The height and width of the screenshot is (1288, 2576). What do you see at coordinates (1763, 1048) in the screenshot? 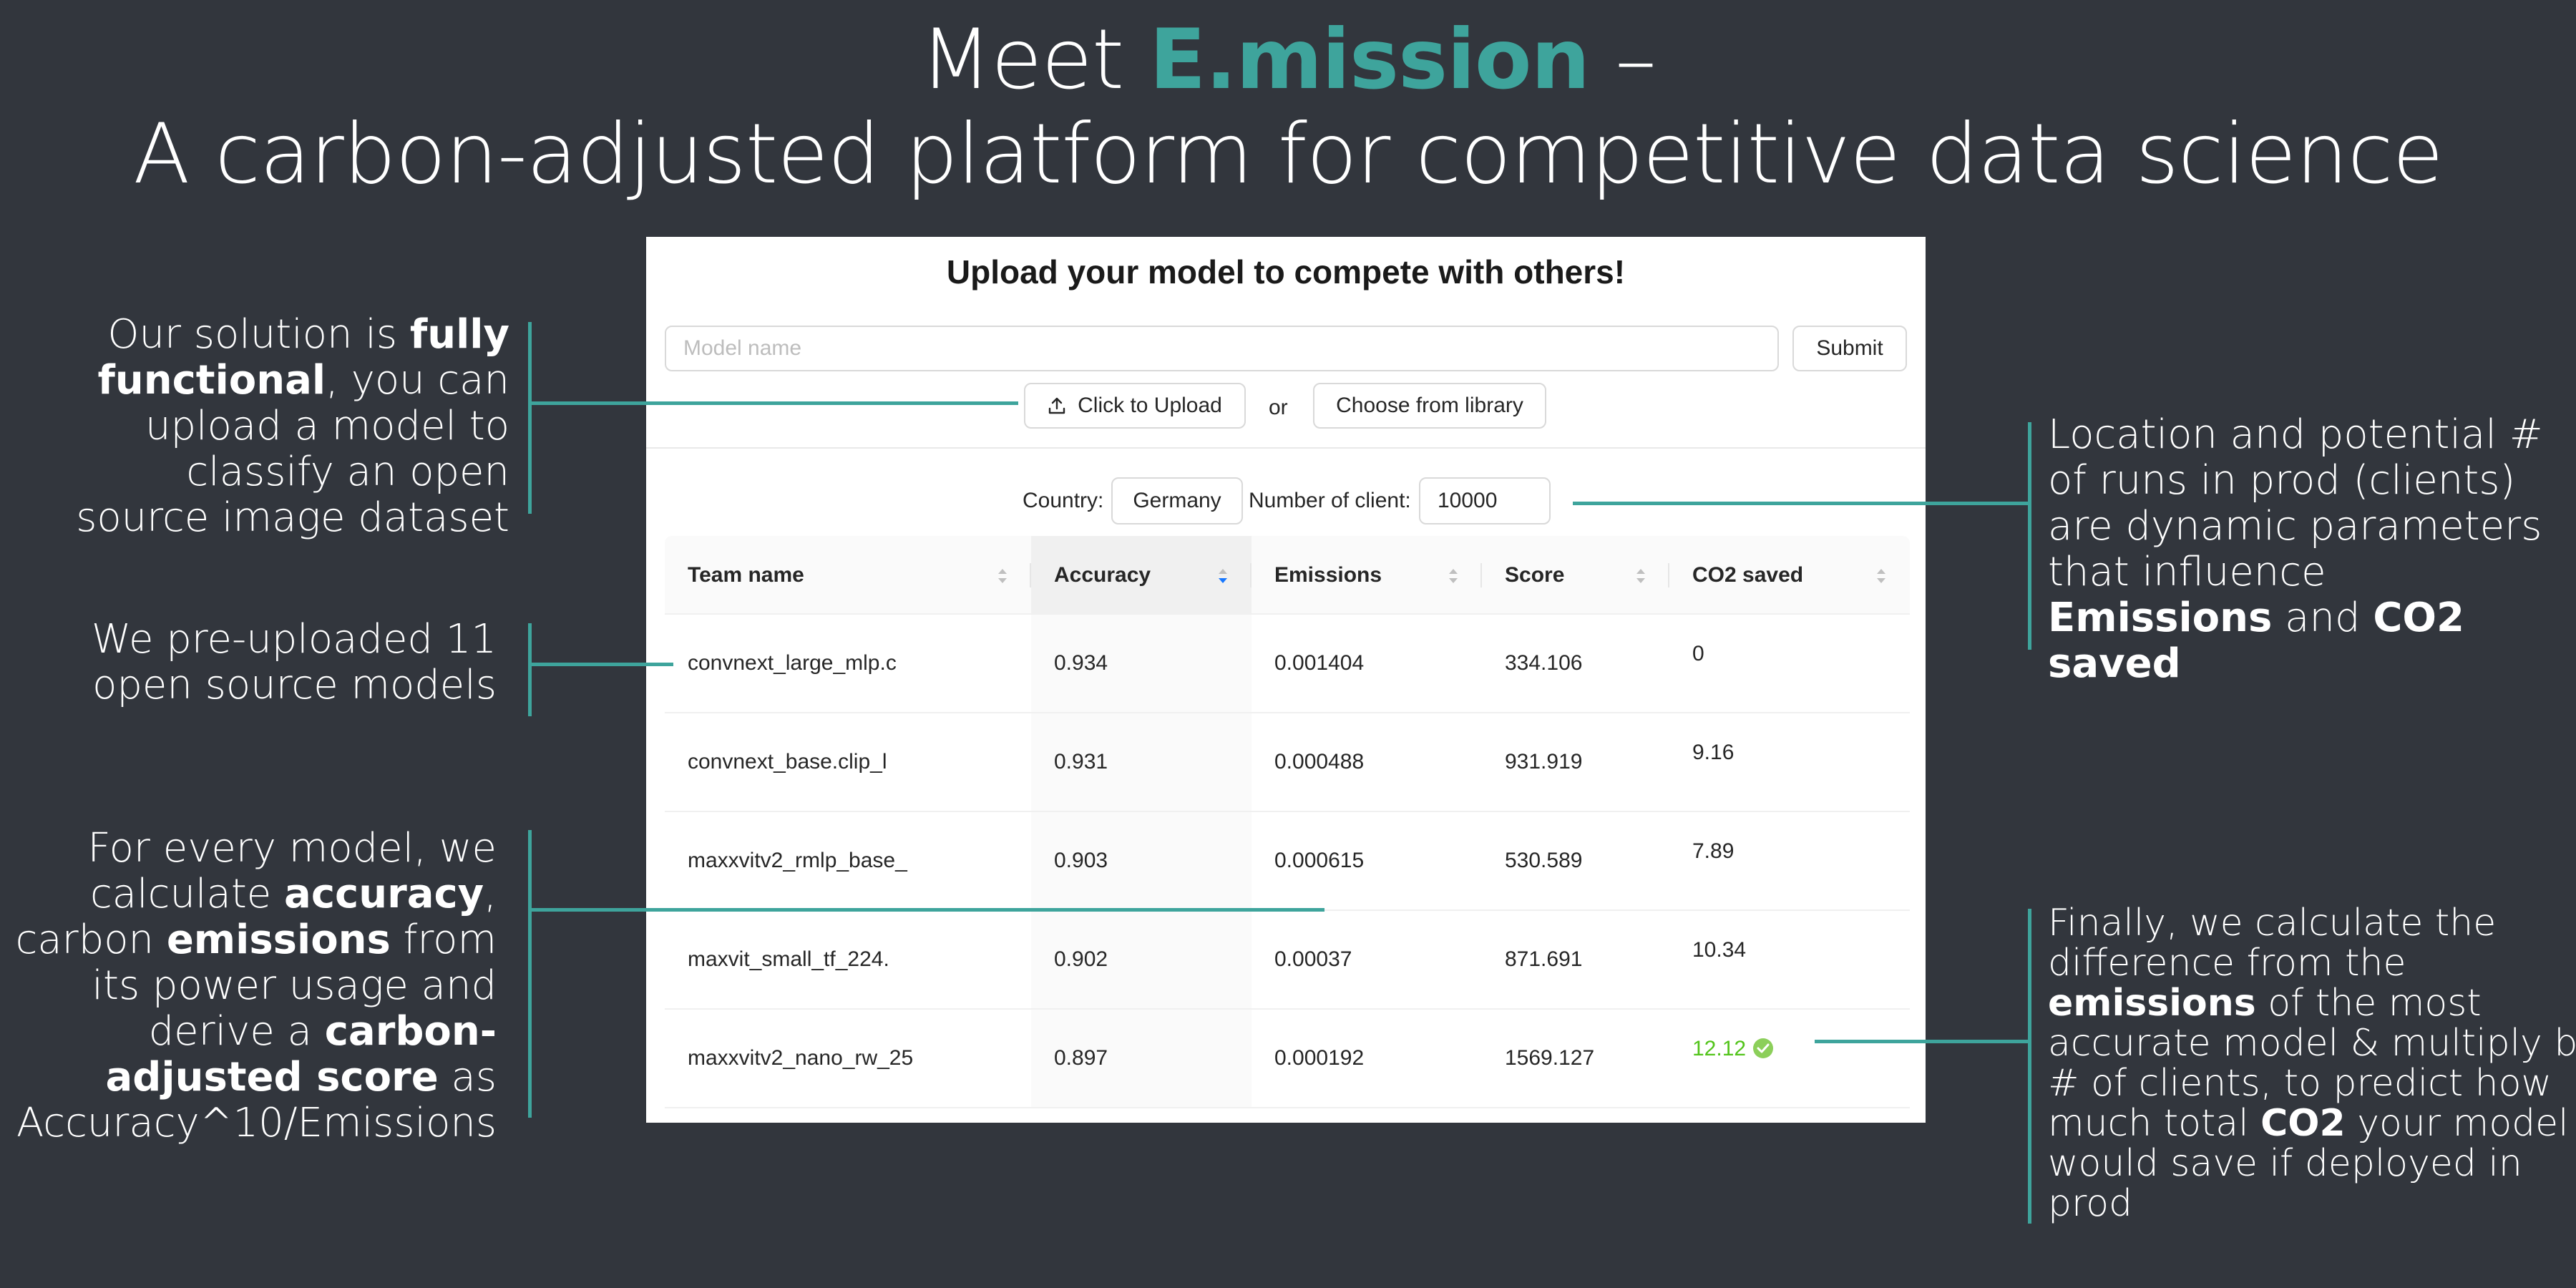
I see `check-circle-icon` at bounding box center [1763, 1048].